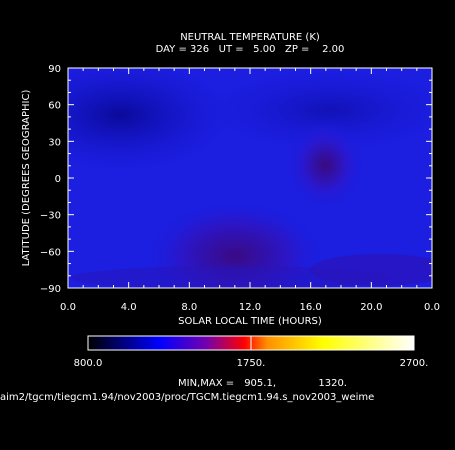  Describe the element at coordinates (250, 321) in the screenshot. I see `x-axis-label: SOLAR LOCAL TIME (HOURS)` at that location.